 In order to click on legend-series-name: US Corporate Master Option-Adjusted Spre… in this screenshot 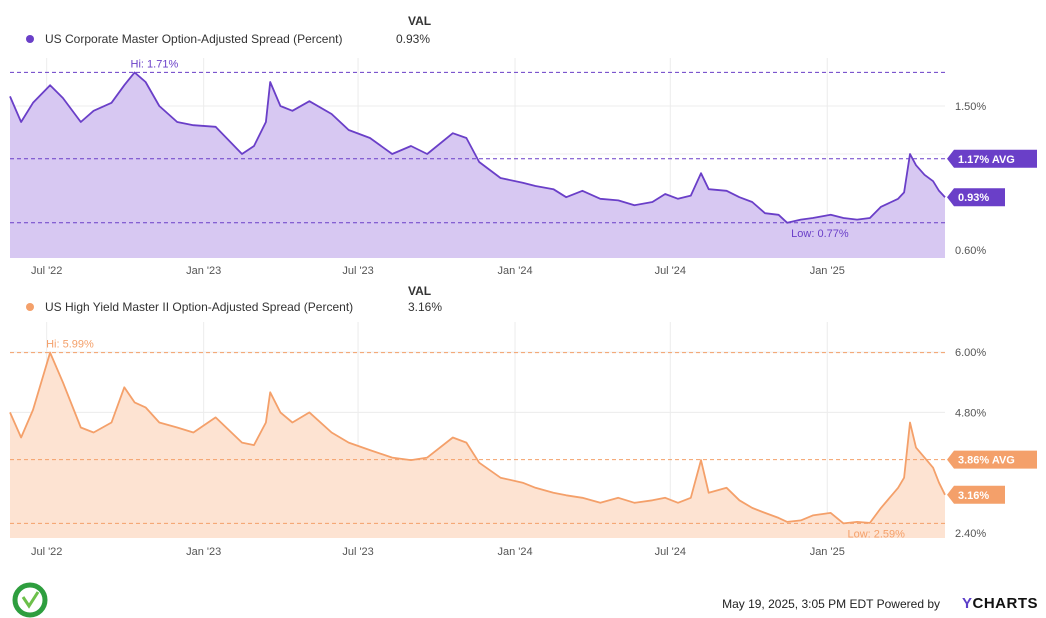, I will do `click(193, 39)`.